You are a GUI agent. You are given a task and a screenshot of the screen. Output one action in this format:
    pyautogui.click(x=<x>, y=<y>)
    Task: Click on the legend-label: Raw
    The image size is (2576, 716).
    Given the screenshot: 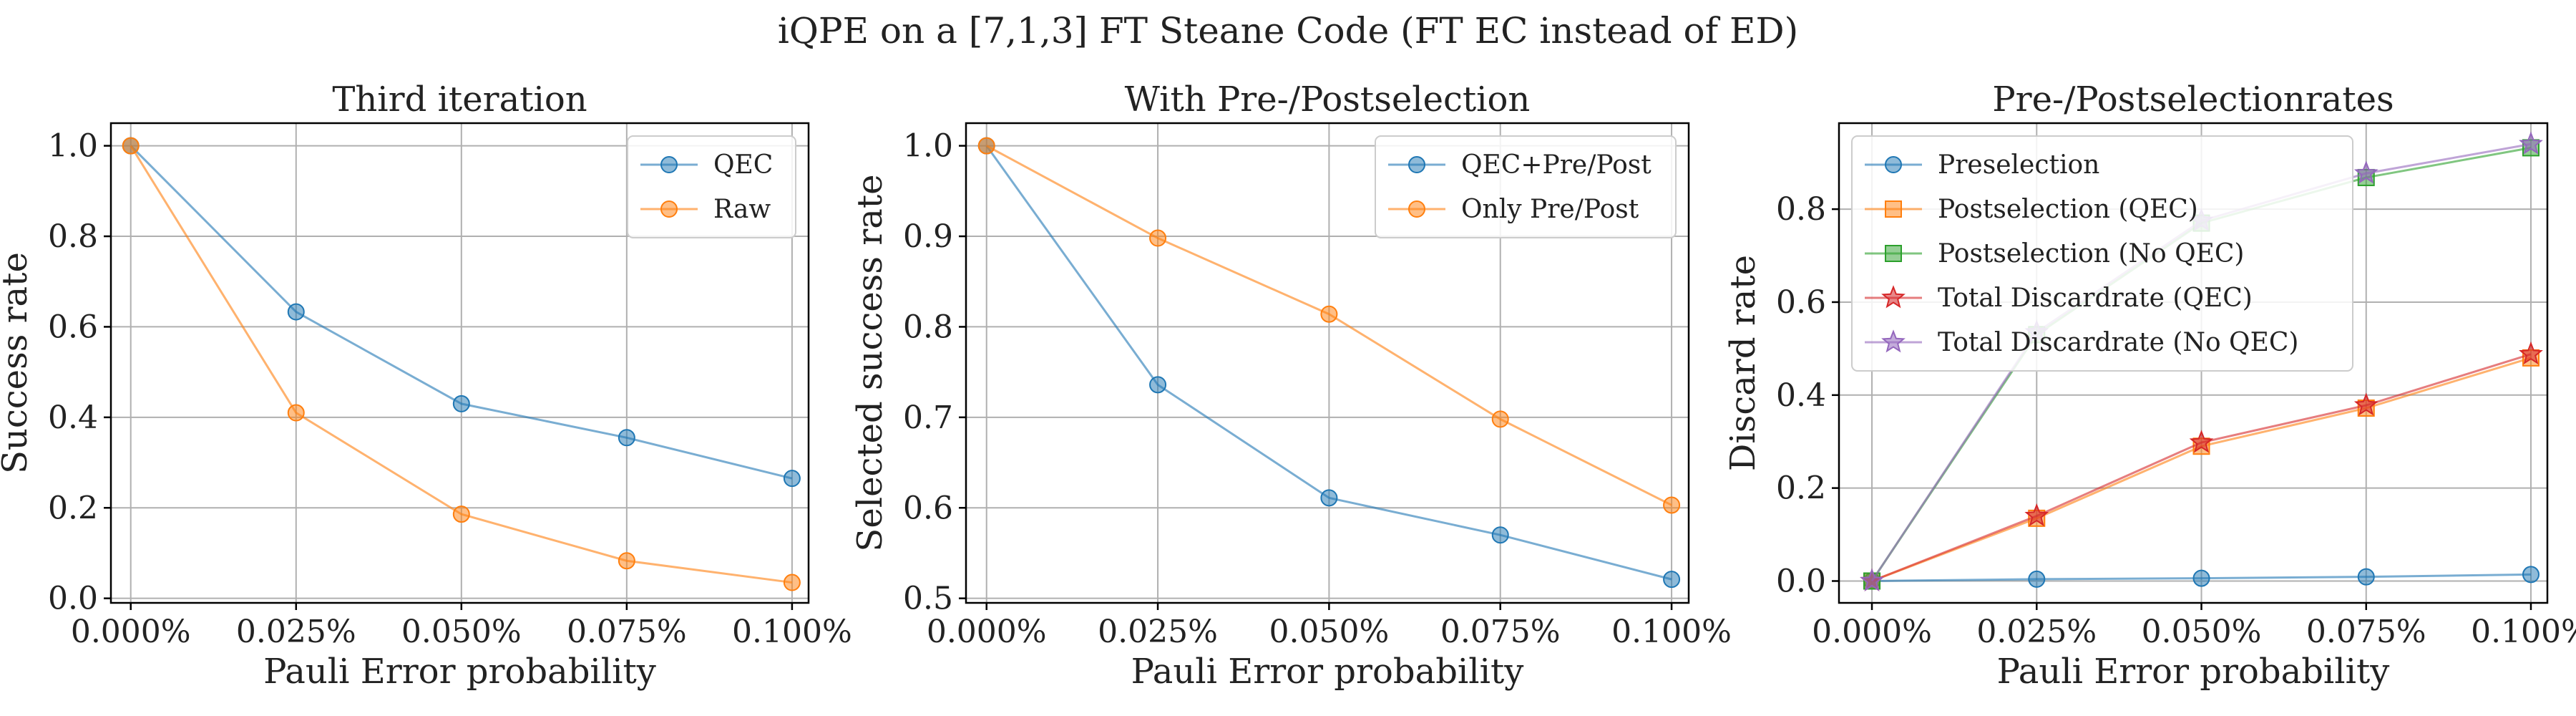 What is the action you would take?
    pyautogui.click(x=742, y=209)
    